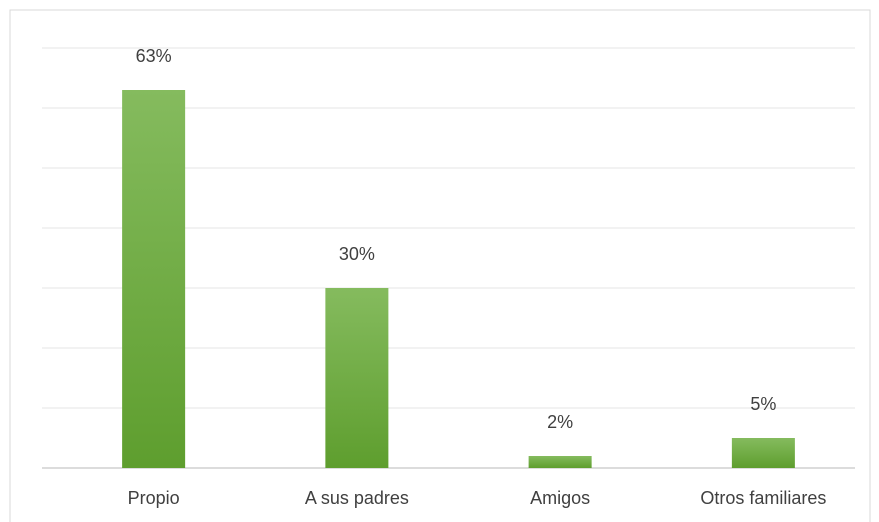  Describe the element at coordinates (357, 498) in the screenshot. I see `x-tick-label: A sus padres` at that location.